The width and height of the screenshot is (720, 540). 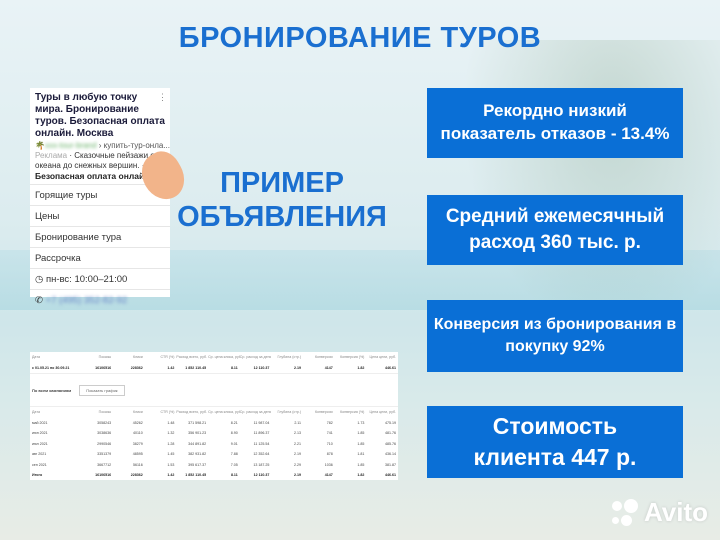 What do you see at coordinates (361, 454) in the screenshot?
I see `table-cell: 1.81` at bounding box center [361, 454].